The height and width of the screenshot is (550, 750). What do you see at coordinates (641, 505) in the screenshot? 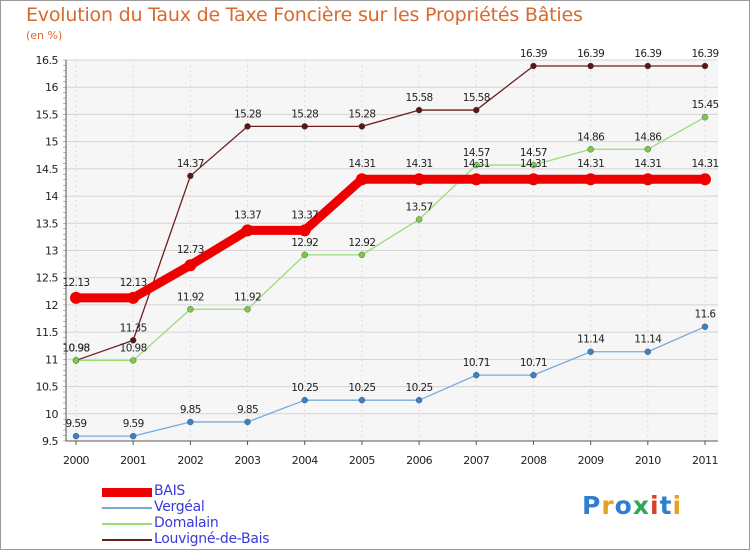
I see `logo-letter: x` at bounding box center [641, 505].